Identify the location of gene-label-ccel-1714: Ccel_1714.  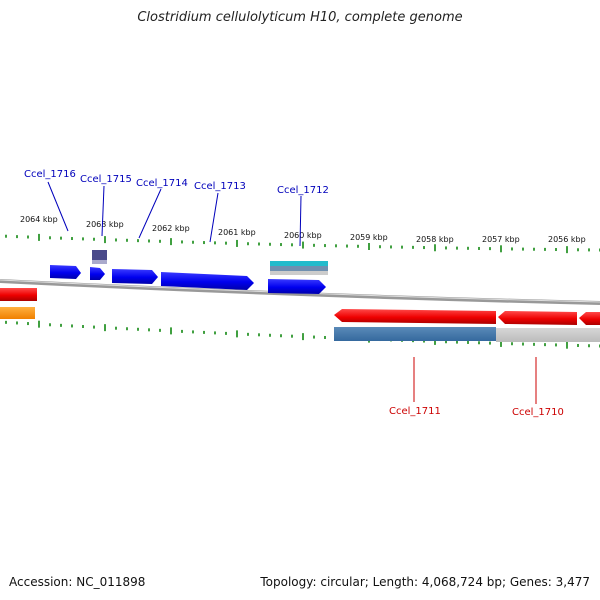
(162, 183).